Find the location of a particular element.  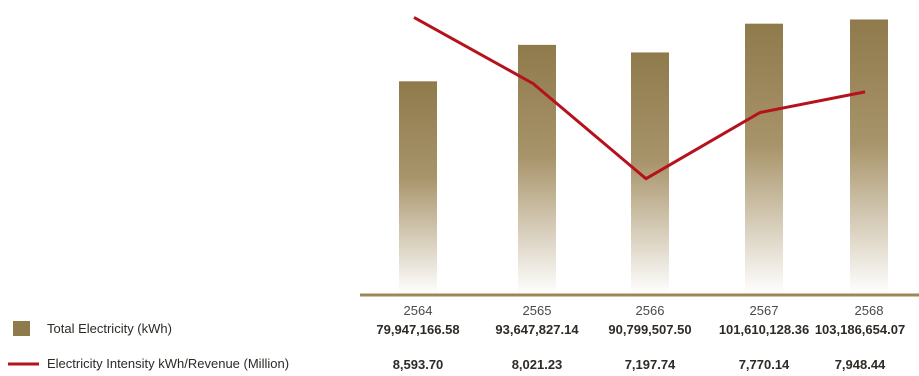

x-tick-2566: 2566 is located at coordinates (650, 310).